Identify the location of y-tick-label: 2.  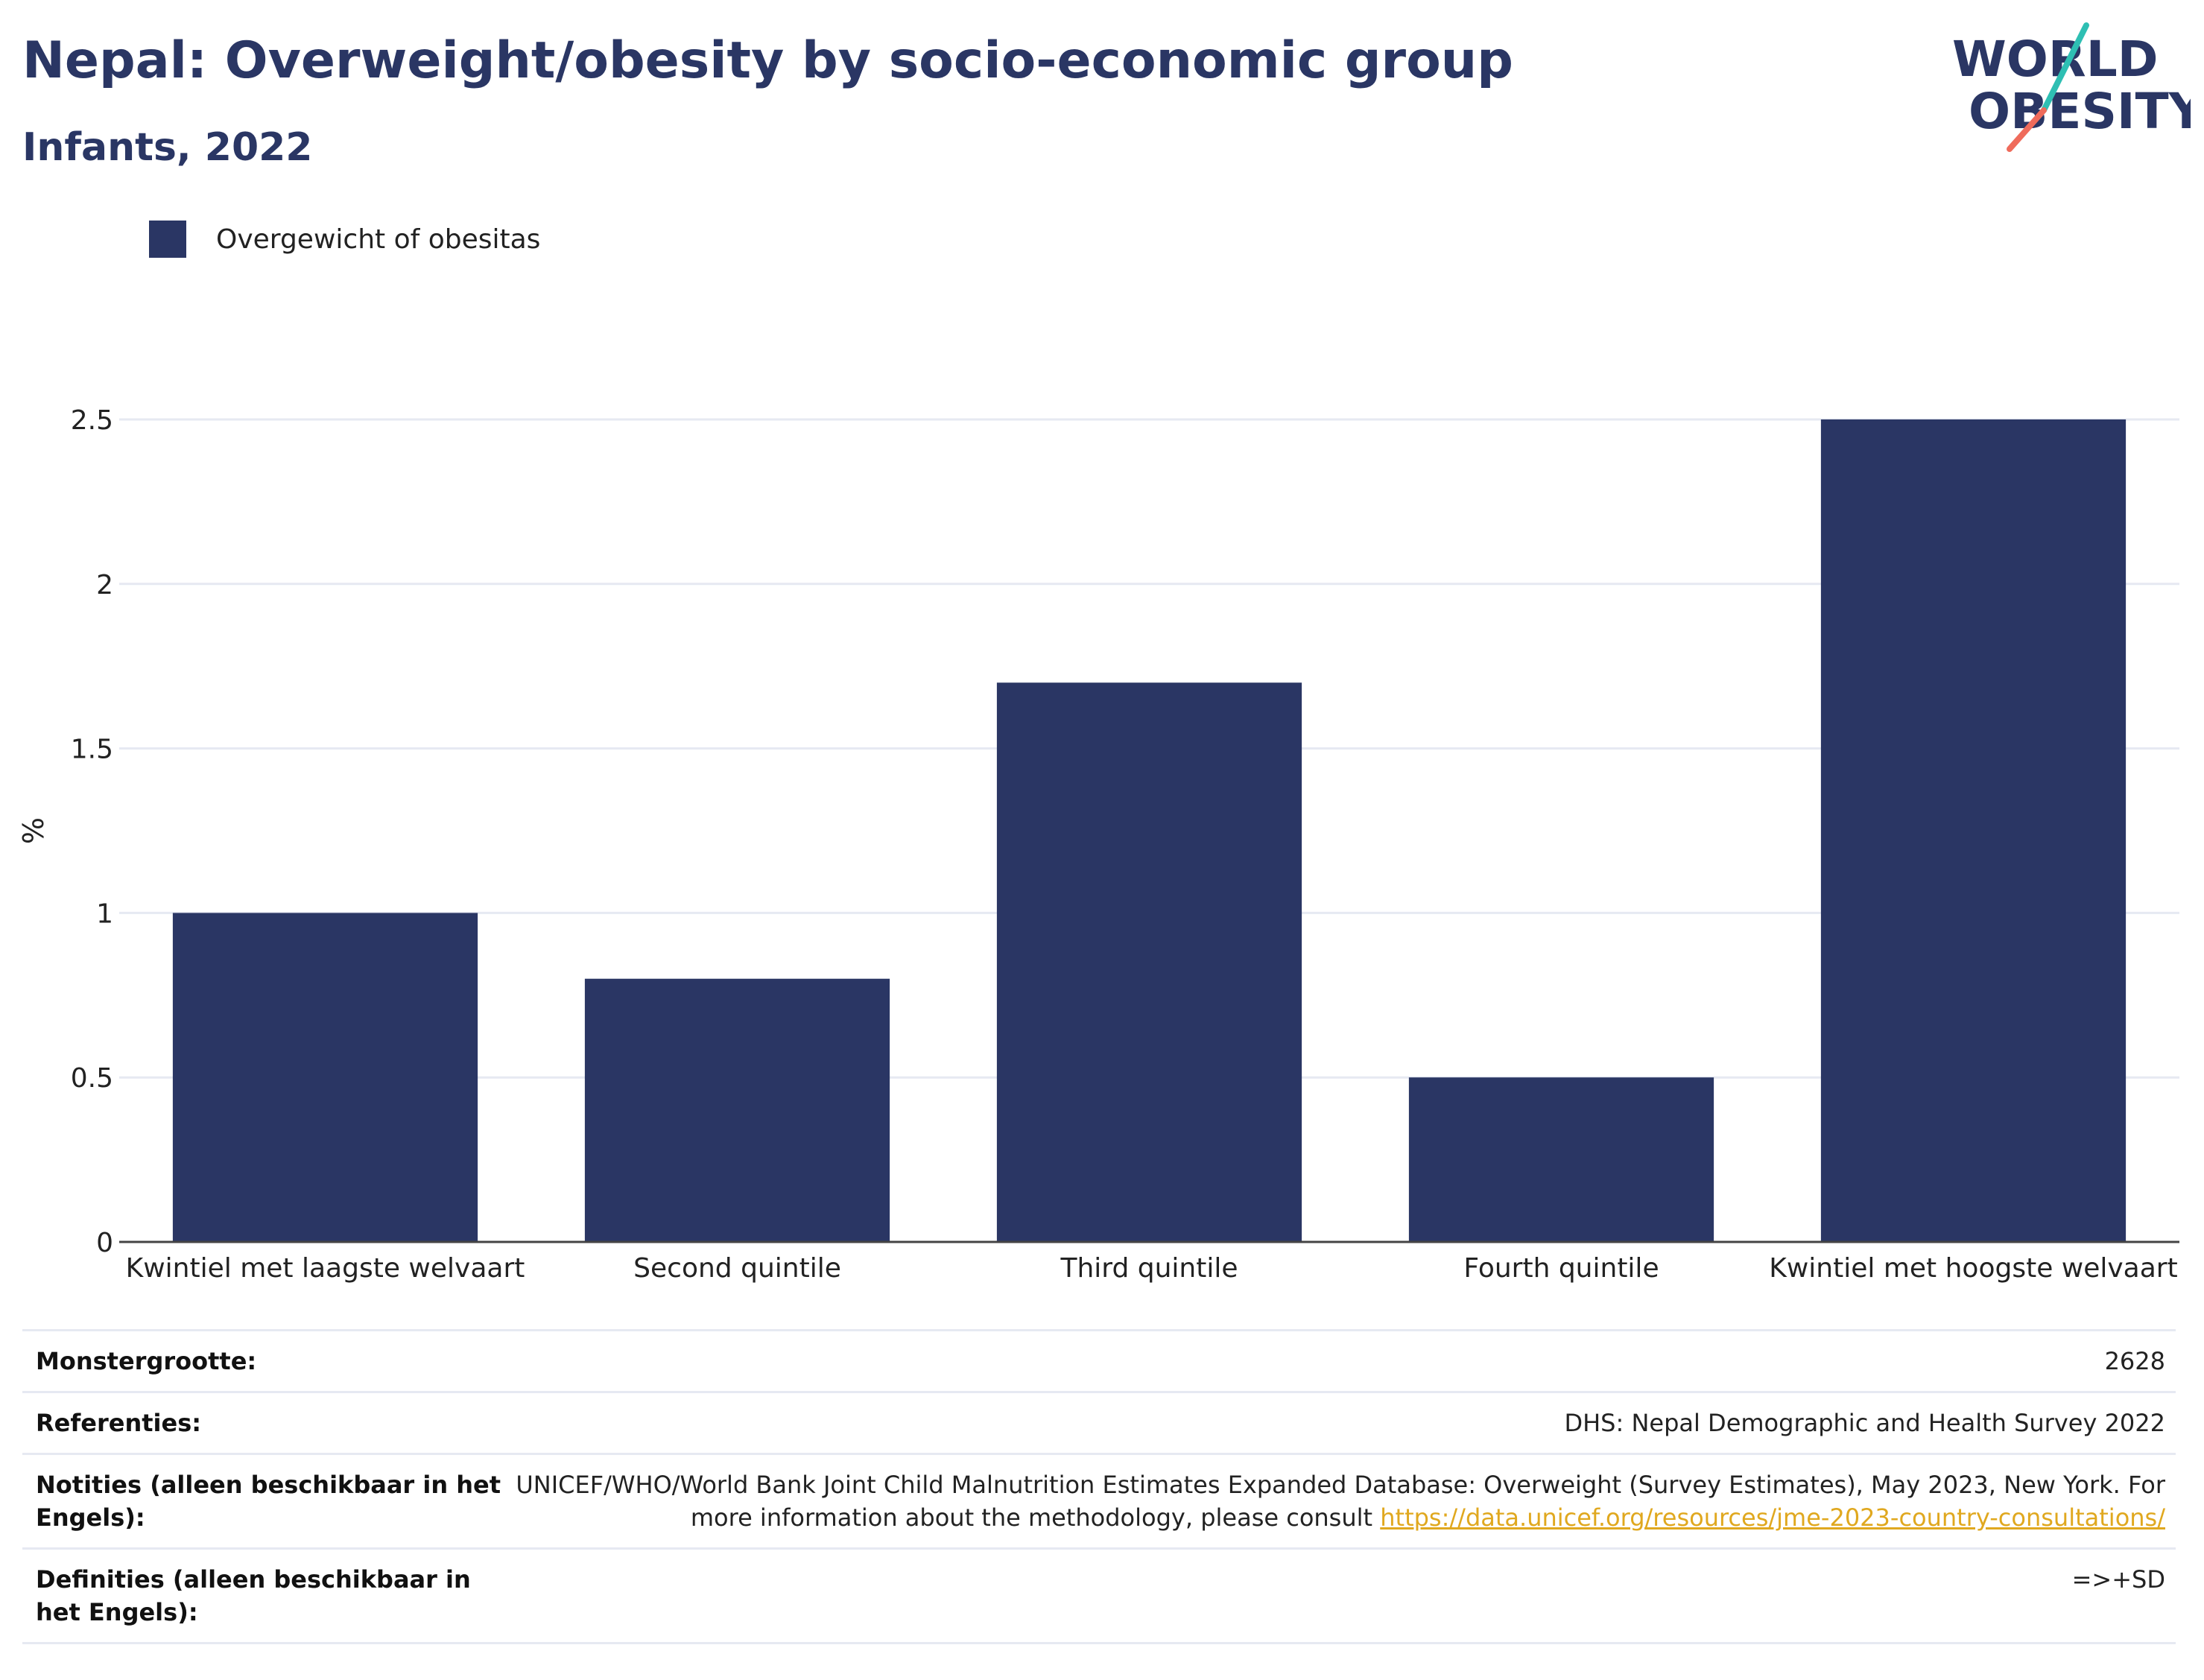
(104, 585).